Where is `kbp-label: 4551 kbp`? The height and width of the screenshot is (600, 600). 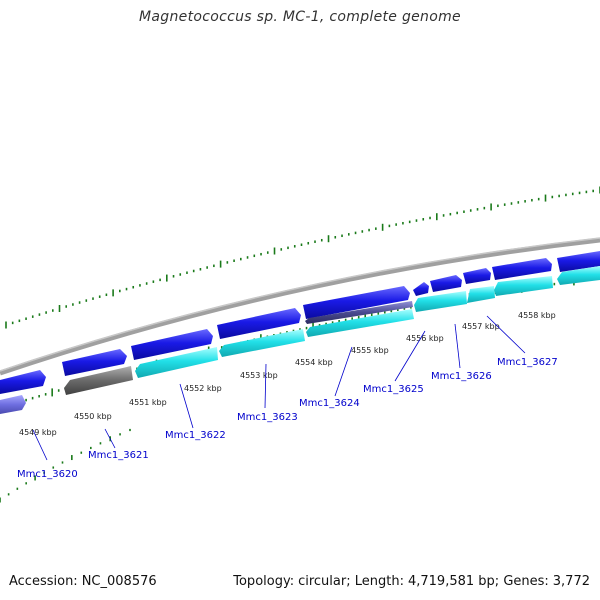
kbp-label: 4551 kbp is located at coordinates (148, 402).